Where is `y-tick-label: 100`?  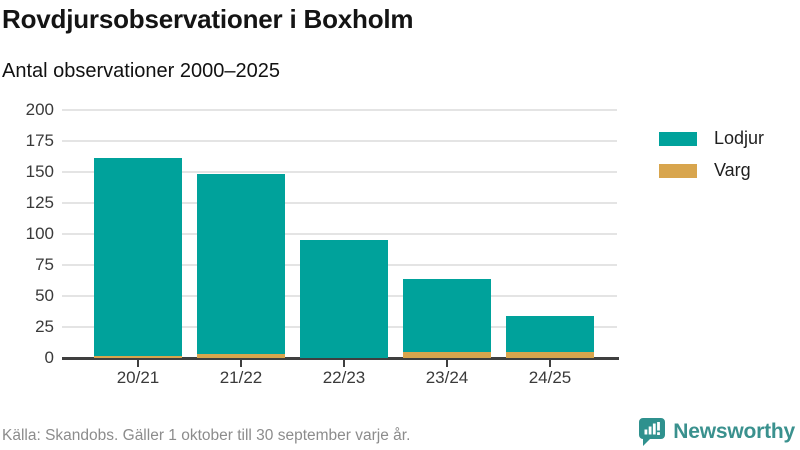 y-tick-label: 100 is located at coordinates (39, 233).